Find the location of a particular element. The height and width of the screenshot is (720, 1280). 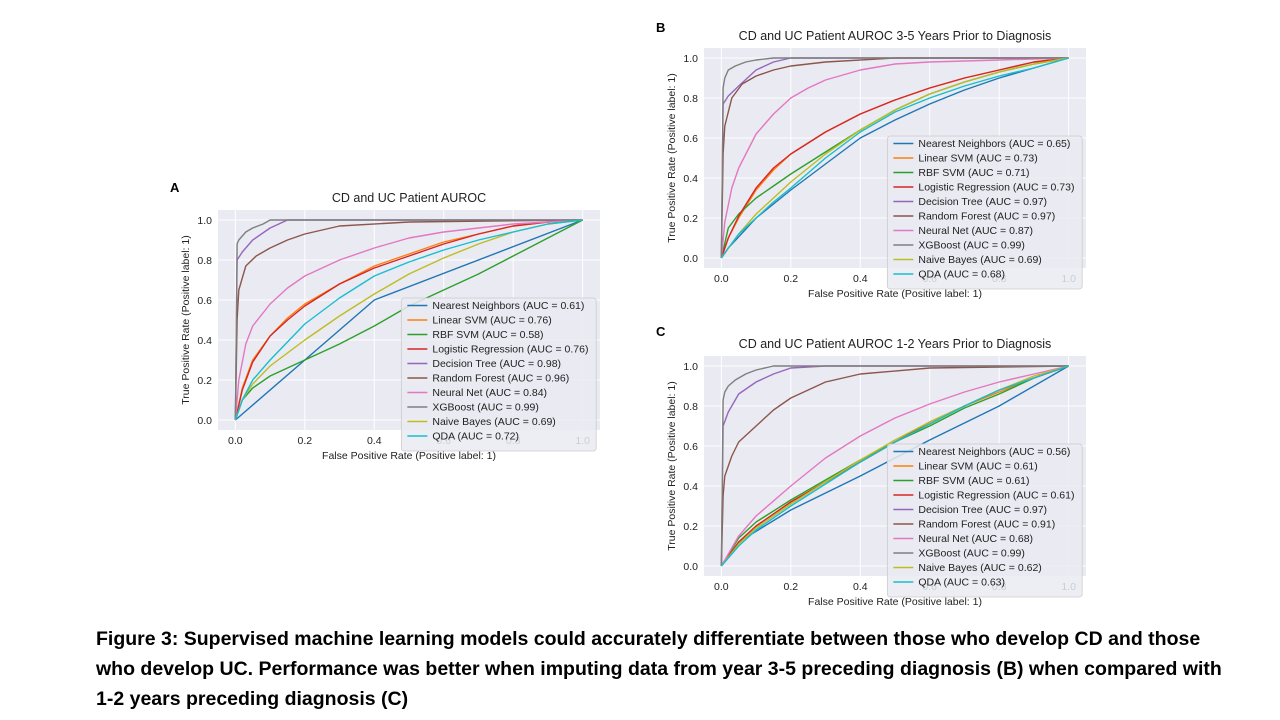

legend-label-linear-svm: Linear SVM (AUC = 0.61) is located at coordinates (977, 467).